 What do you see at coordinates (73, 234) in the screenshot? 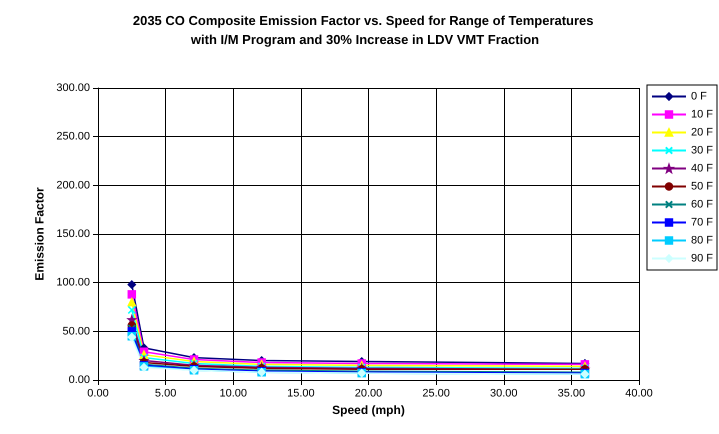
I see `y-tick-label: 150.00` at bounding box center [73, 234].